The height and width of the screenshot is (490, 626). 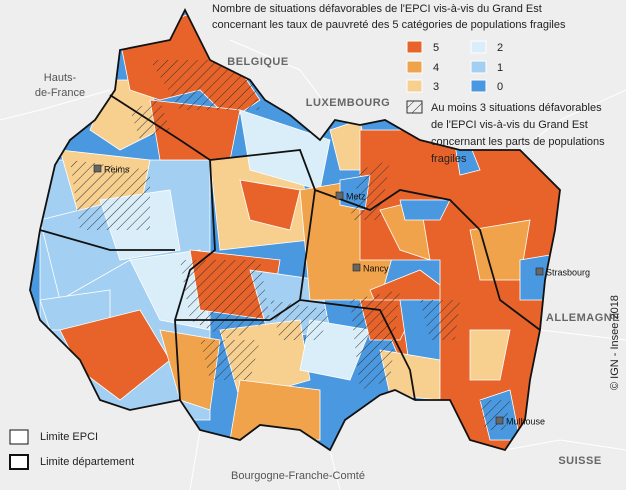 What do you see at coordinates (568, 272) in the screenshot?
I see `label: Strasbourg` at bounding box center [568, 272].